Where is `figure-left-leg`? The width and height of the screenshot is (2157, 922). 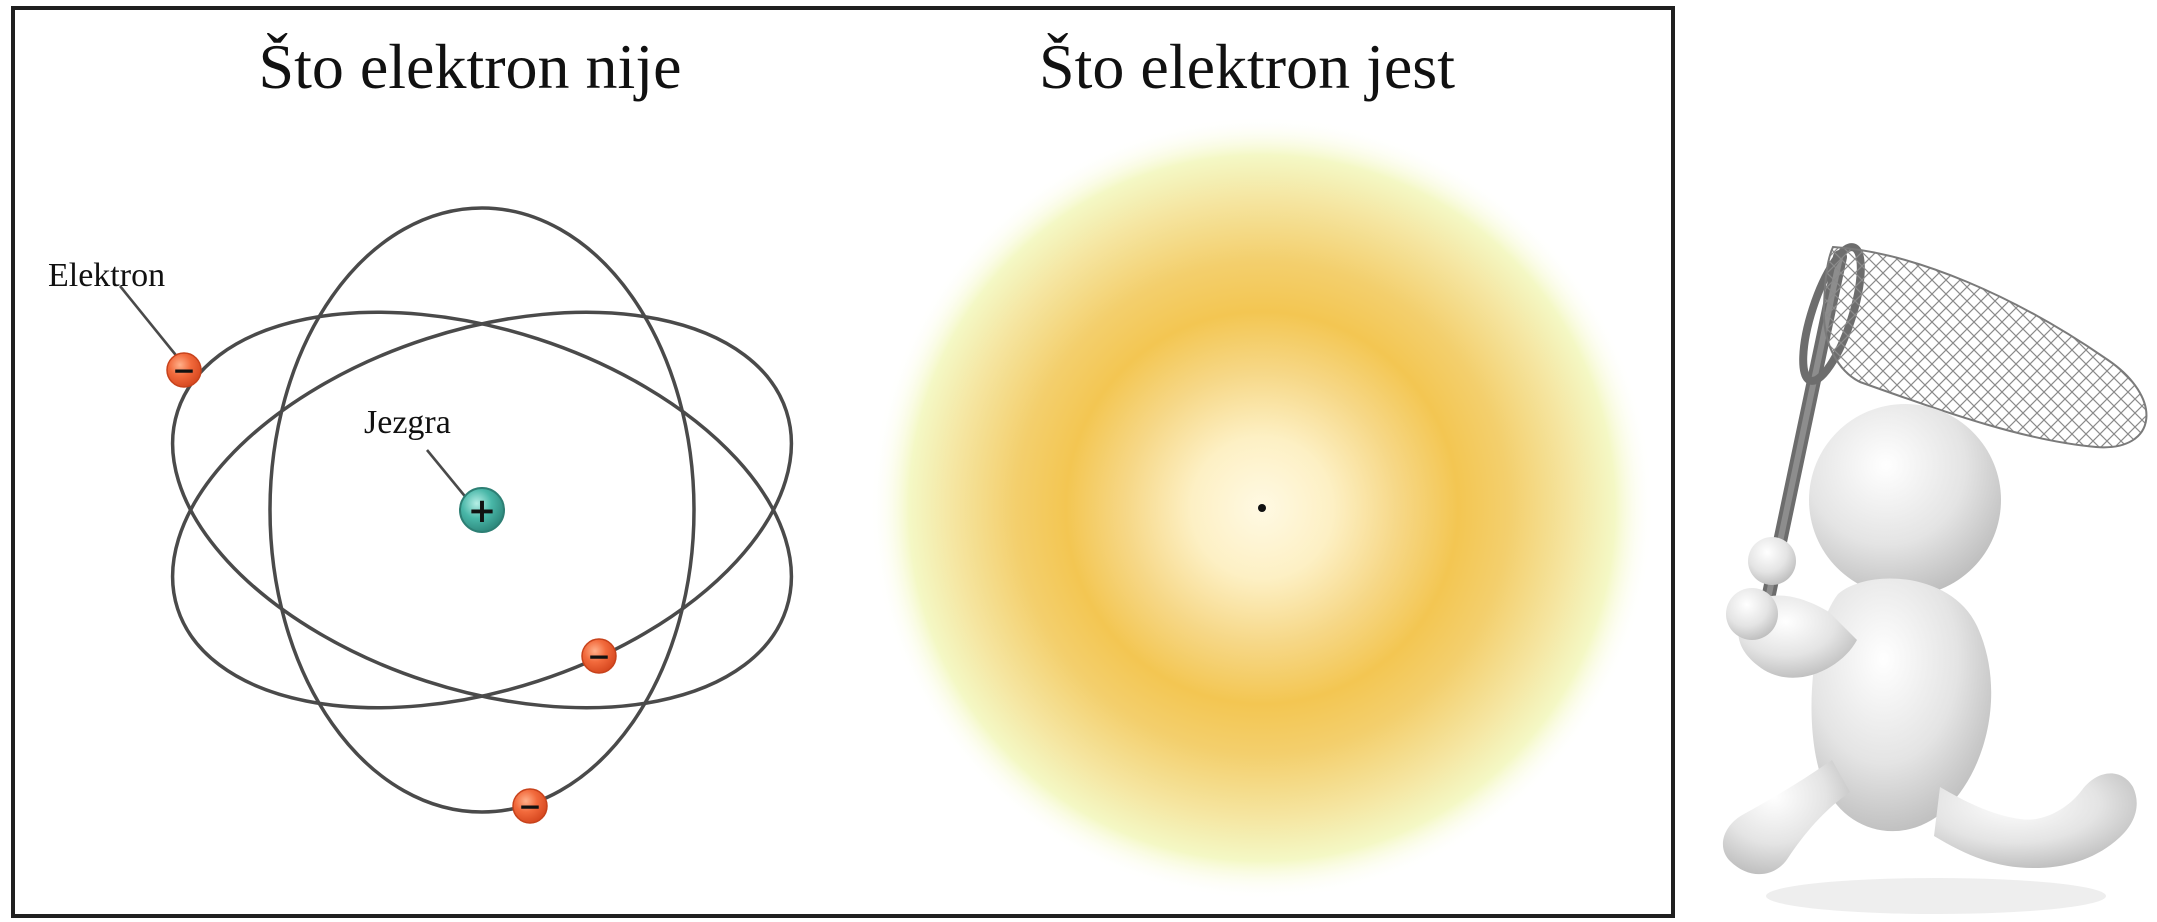
figure-left-leg is located at coordinates (1786, 817).